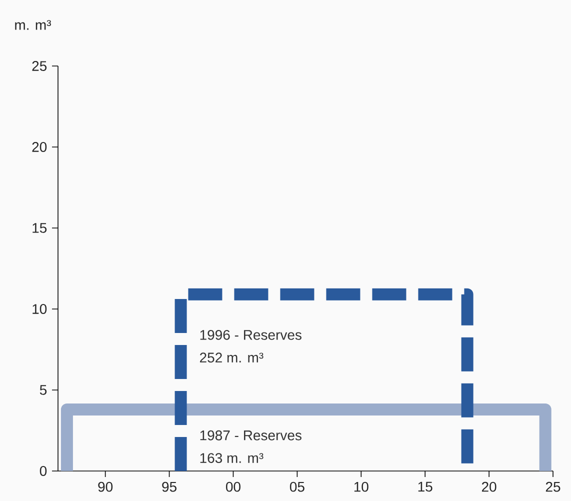 The height and width of the screenshot is (501, 571). Describe the element at coordinates (233, 487) in the screenshot. I see `x-tick-label: 00` at that location.